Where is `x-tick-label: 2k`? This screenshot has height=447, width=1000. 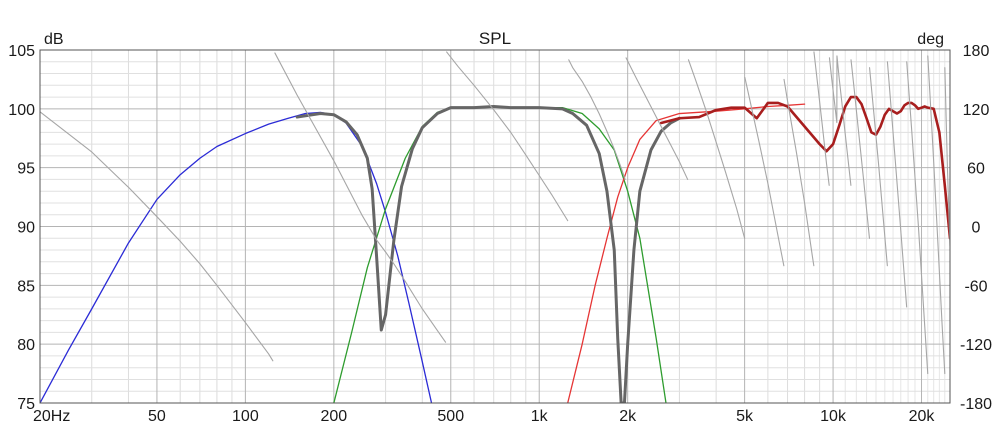 x-tick-label: 2k is located at coordinates (628, 416).